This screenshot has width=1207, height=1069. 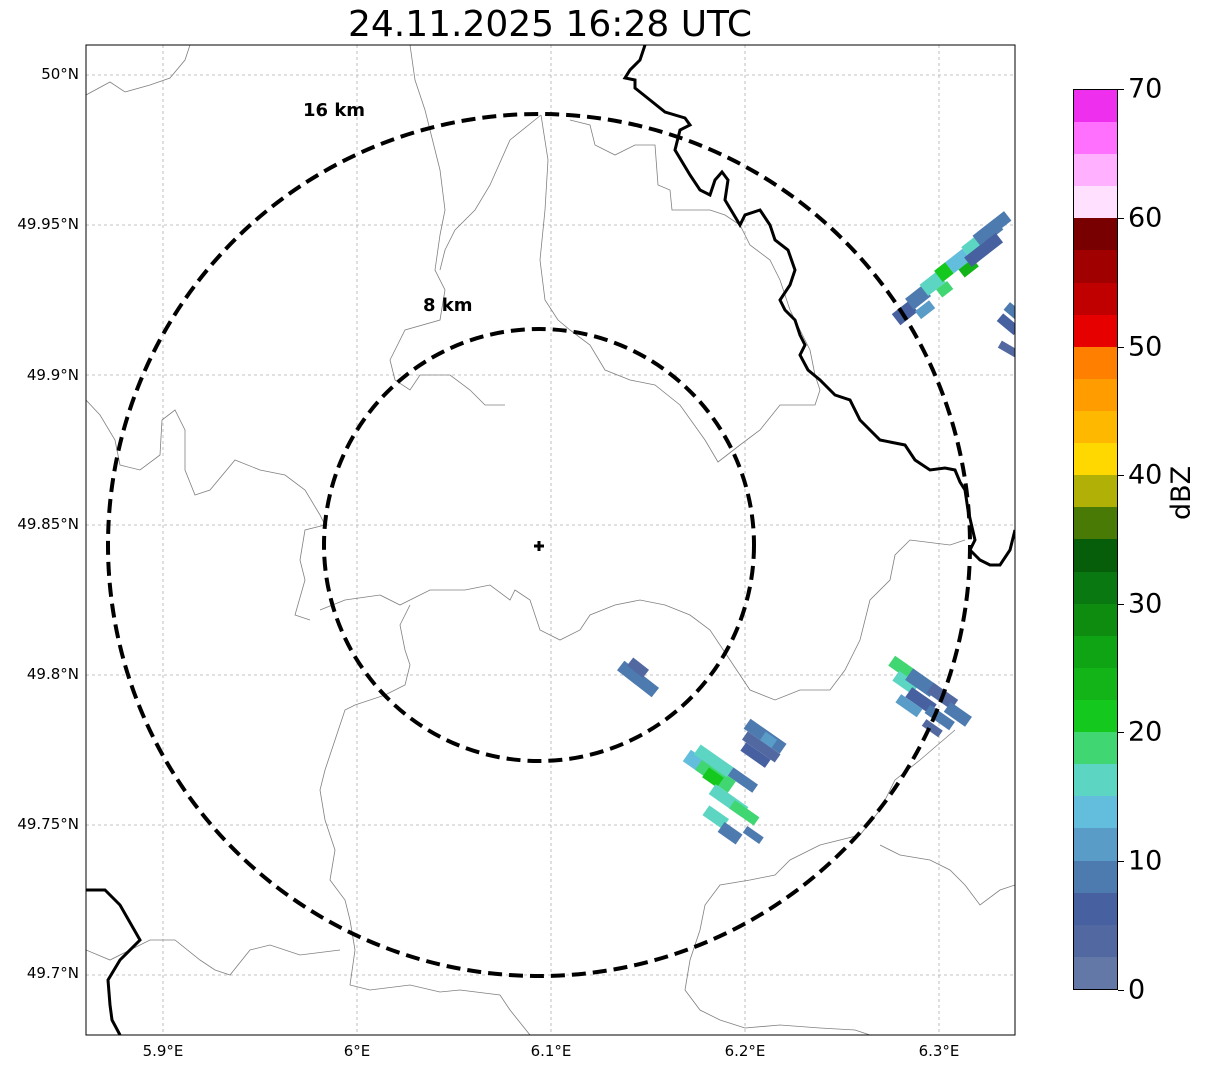 What do you see at coordinates (163, 1051) in the screenshot?
I see `x-tick-label: 5.9°E` at bounding box center [163, 1051].